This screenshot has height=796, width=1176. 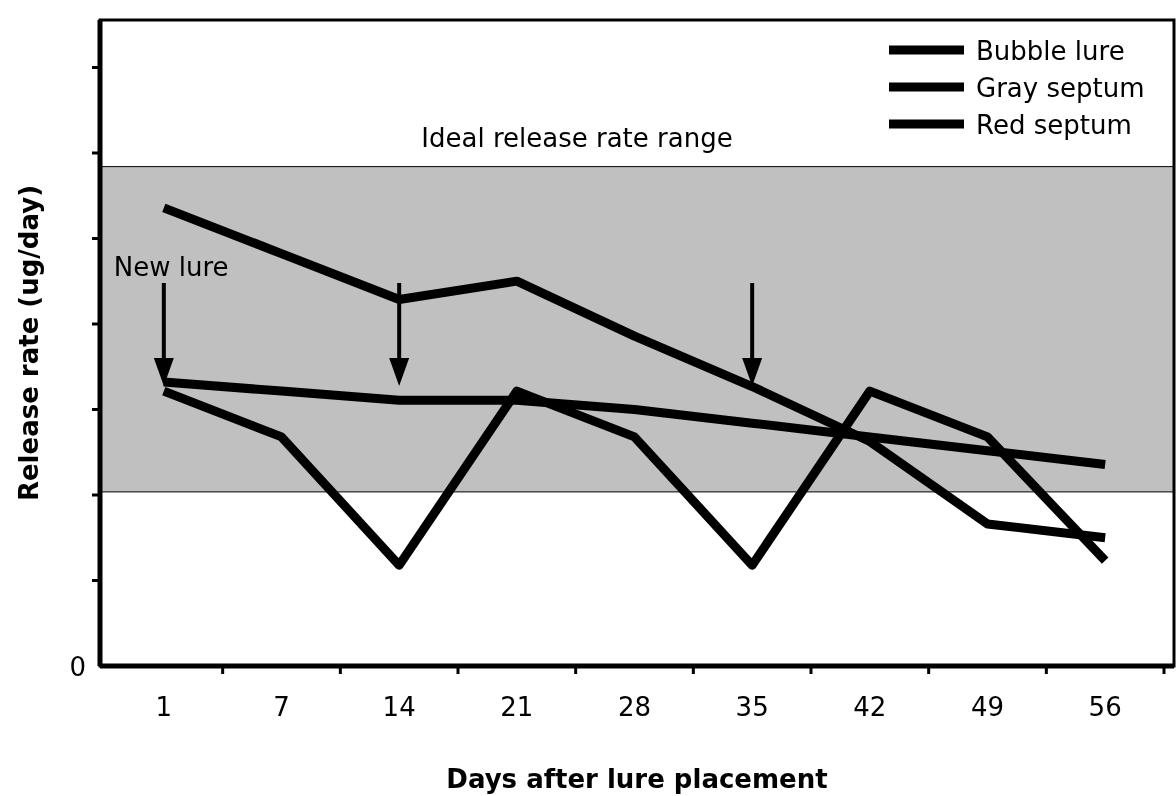 I want to click on annotation: New lure, so click(x=171, y=267).